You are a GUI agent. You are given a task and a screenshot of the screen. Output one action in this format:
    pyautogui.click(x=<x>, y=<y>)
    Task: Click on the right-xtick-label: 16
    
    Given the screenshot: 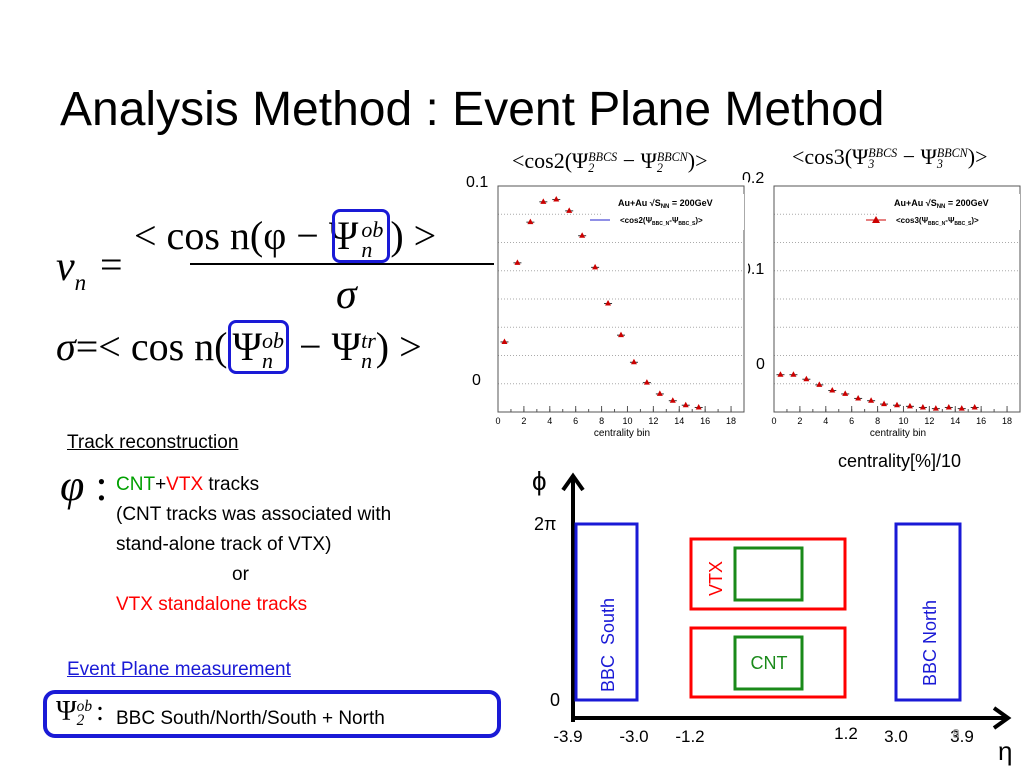 What is the action you would take?
    pyautogui.click(x=981, y=421)
    